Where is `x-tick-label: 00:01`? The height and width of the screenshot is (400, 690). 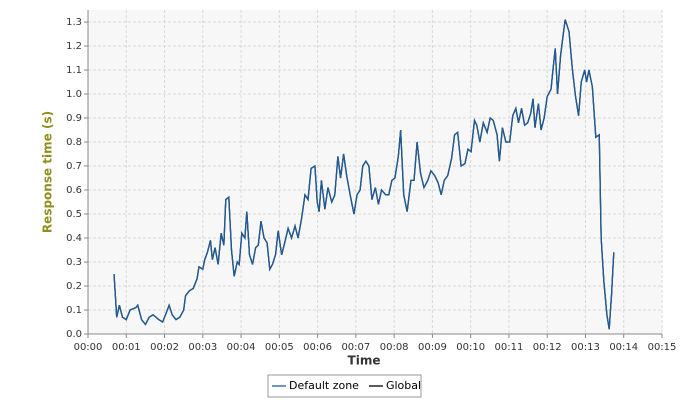
x-tick-label: 00:01 is located at coordinates (126, 347).